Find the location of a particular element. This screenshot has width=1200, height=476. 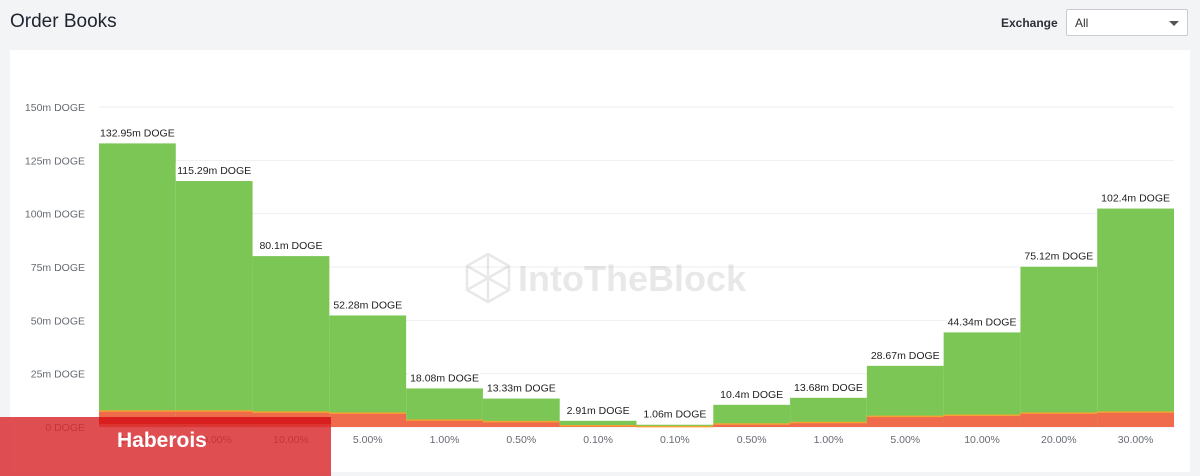

data-label: 115.29m DOGE is located at coordinates (214, 171).